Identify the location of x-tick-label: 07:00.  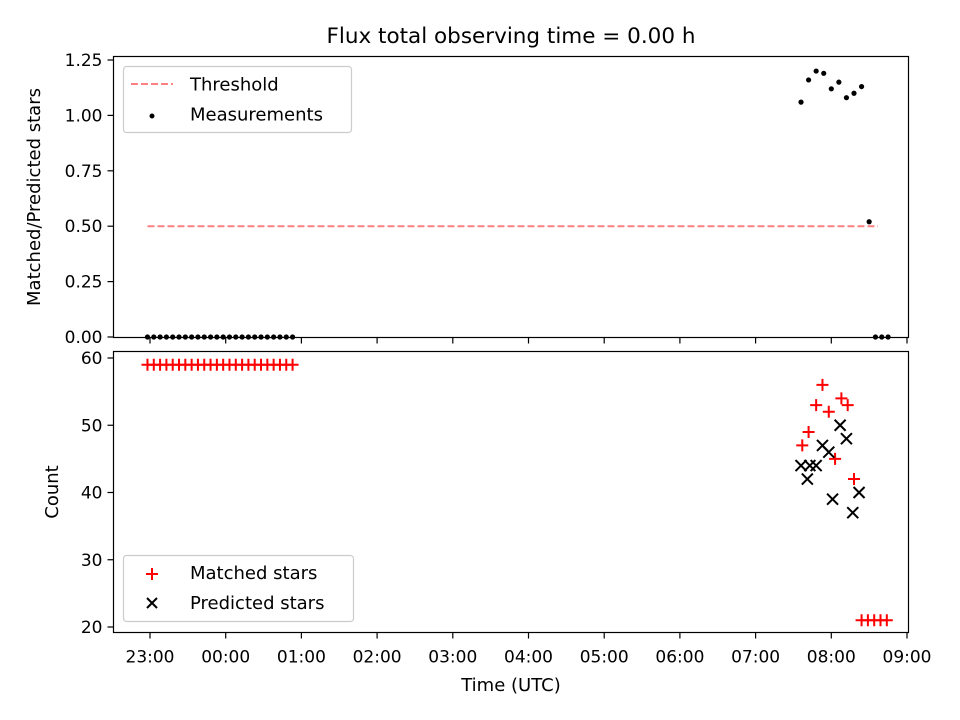
(755, 658).